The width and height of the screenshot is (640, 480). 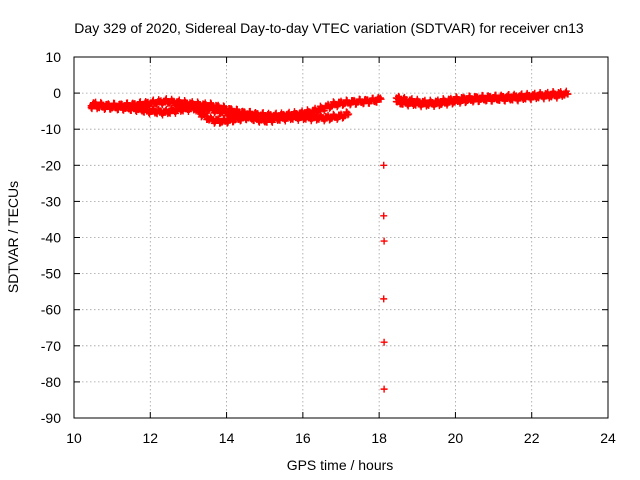 I want to click on y-tick-label: -90, so click(x=51, y=418).